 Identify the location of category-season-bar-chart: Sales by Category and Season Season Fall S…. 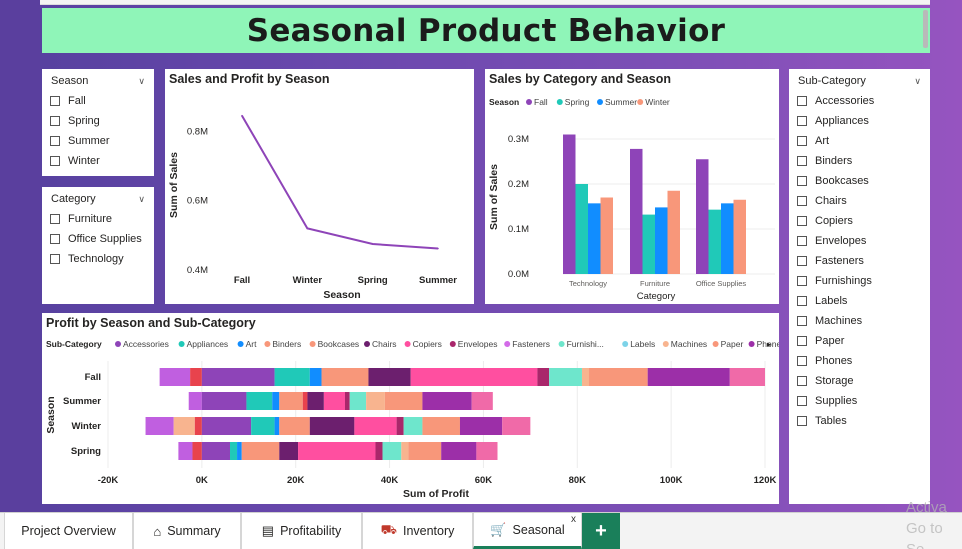
(632, 186).